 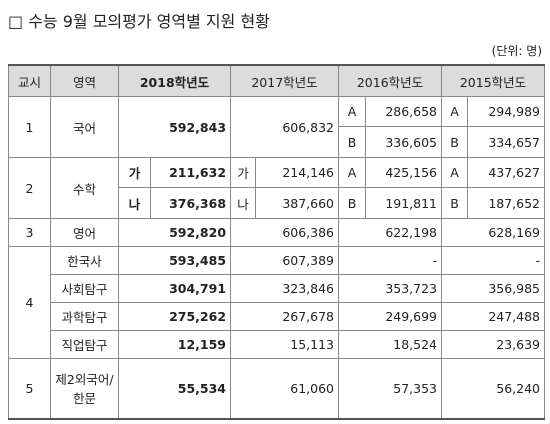 I want to click on value: 304,791, so click(x=174, y=288).